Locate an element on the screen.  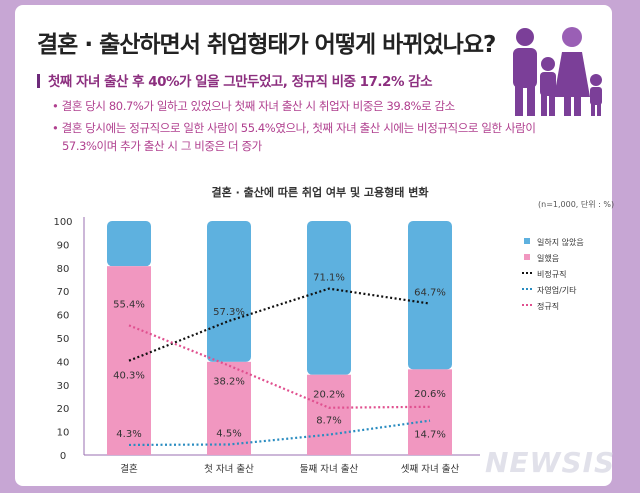
line-정규직 is located at coordinates (279, 366).